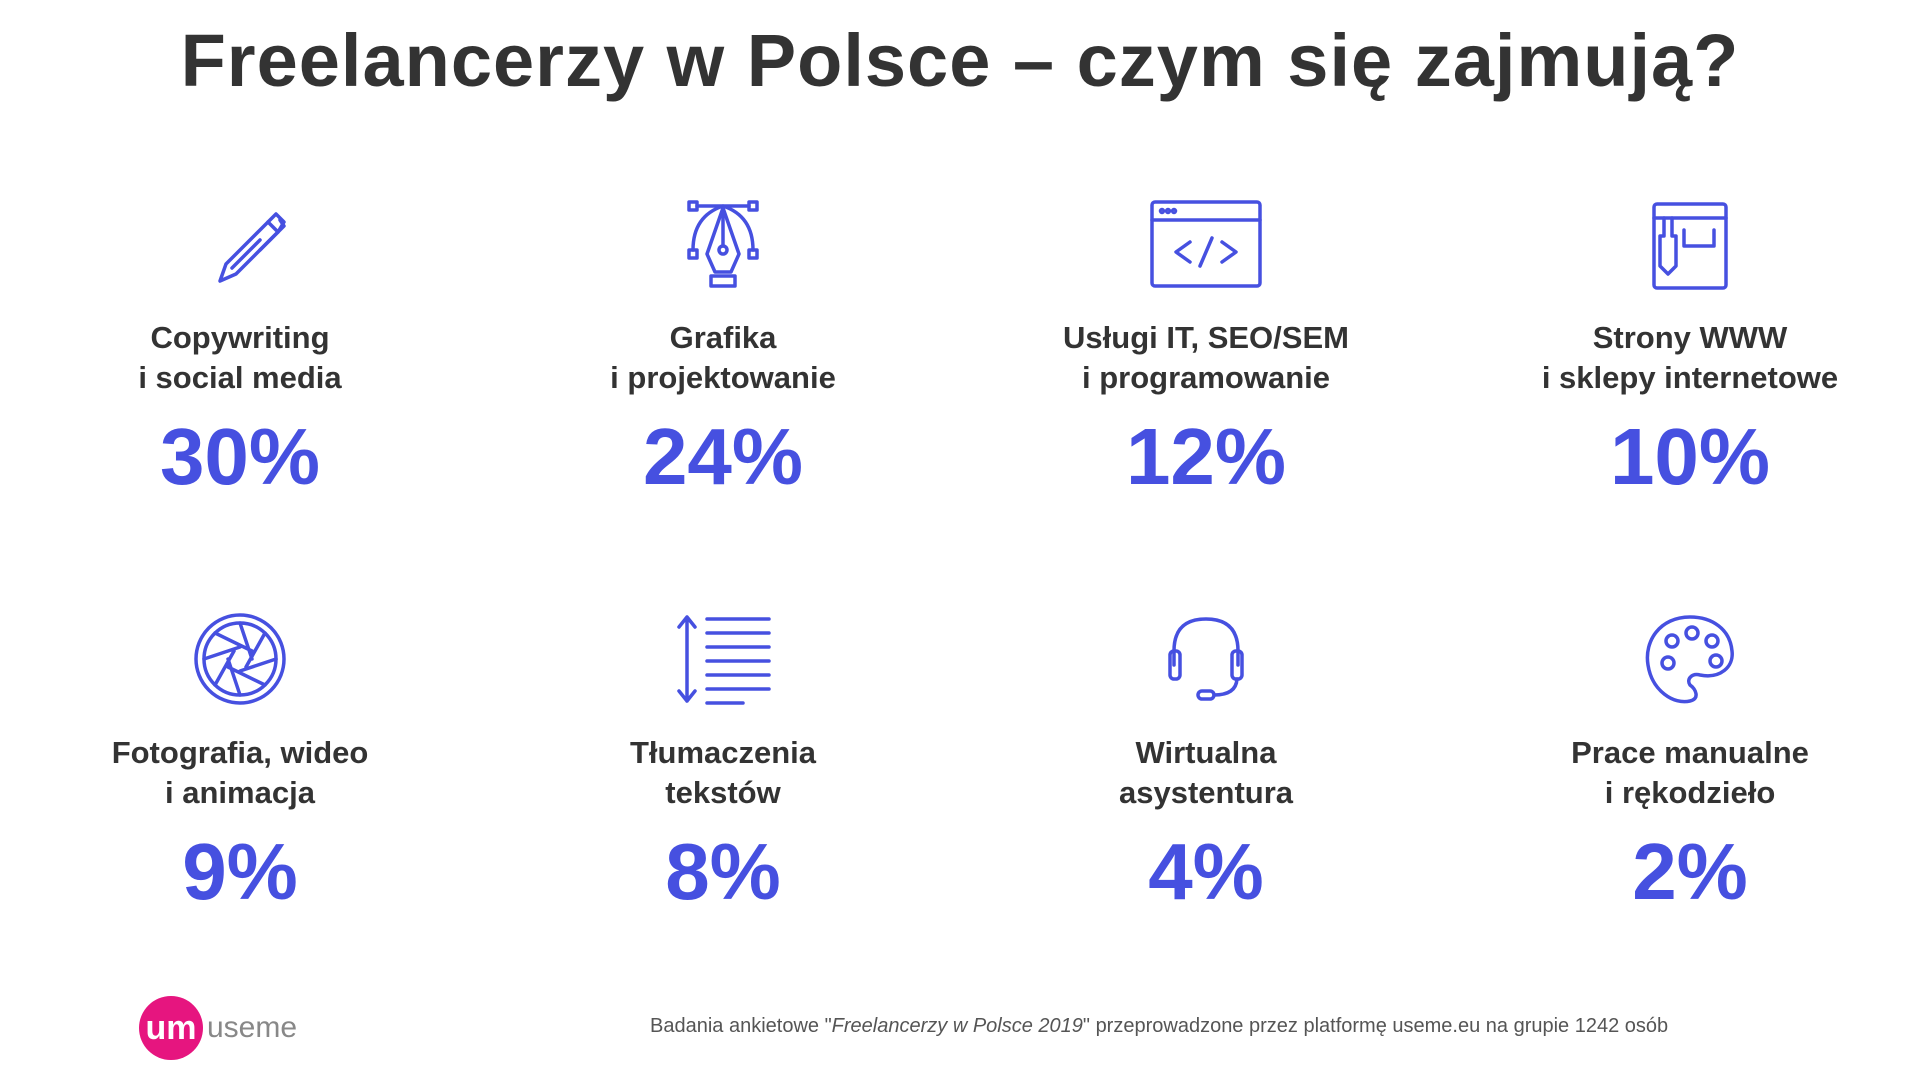  Describe the element at coordinates (240, 244) in the screenshot. I see `pen-icon` at that location.